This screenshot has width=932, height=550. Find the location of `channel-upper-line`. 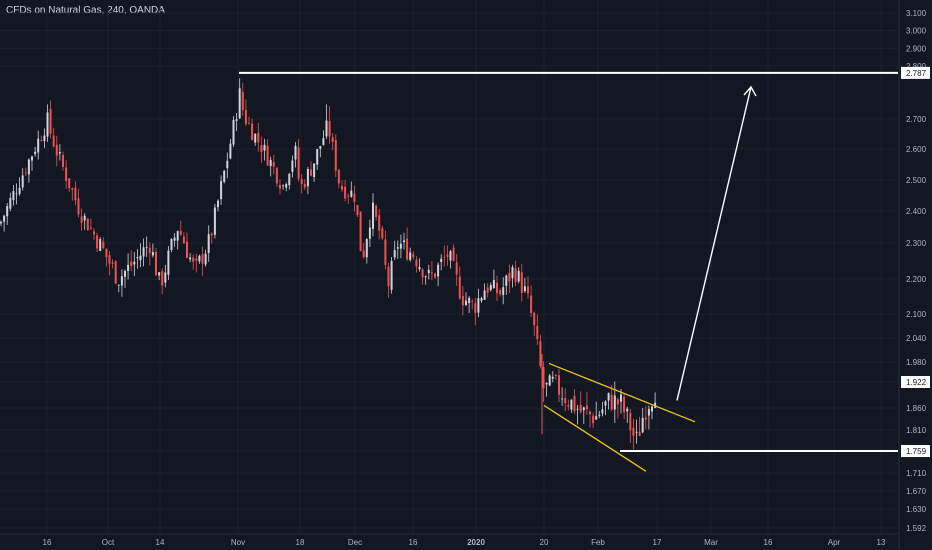

channel-upper-line is located at coordinates (622, 392).